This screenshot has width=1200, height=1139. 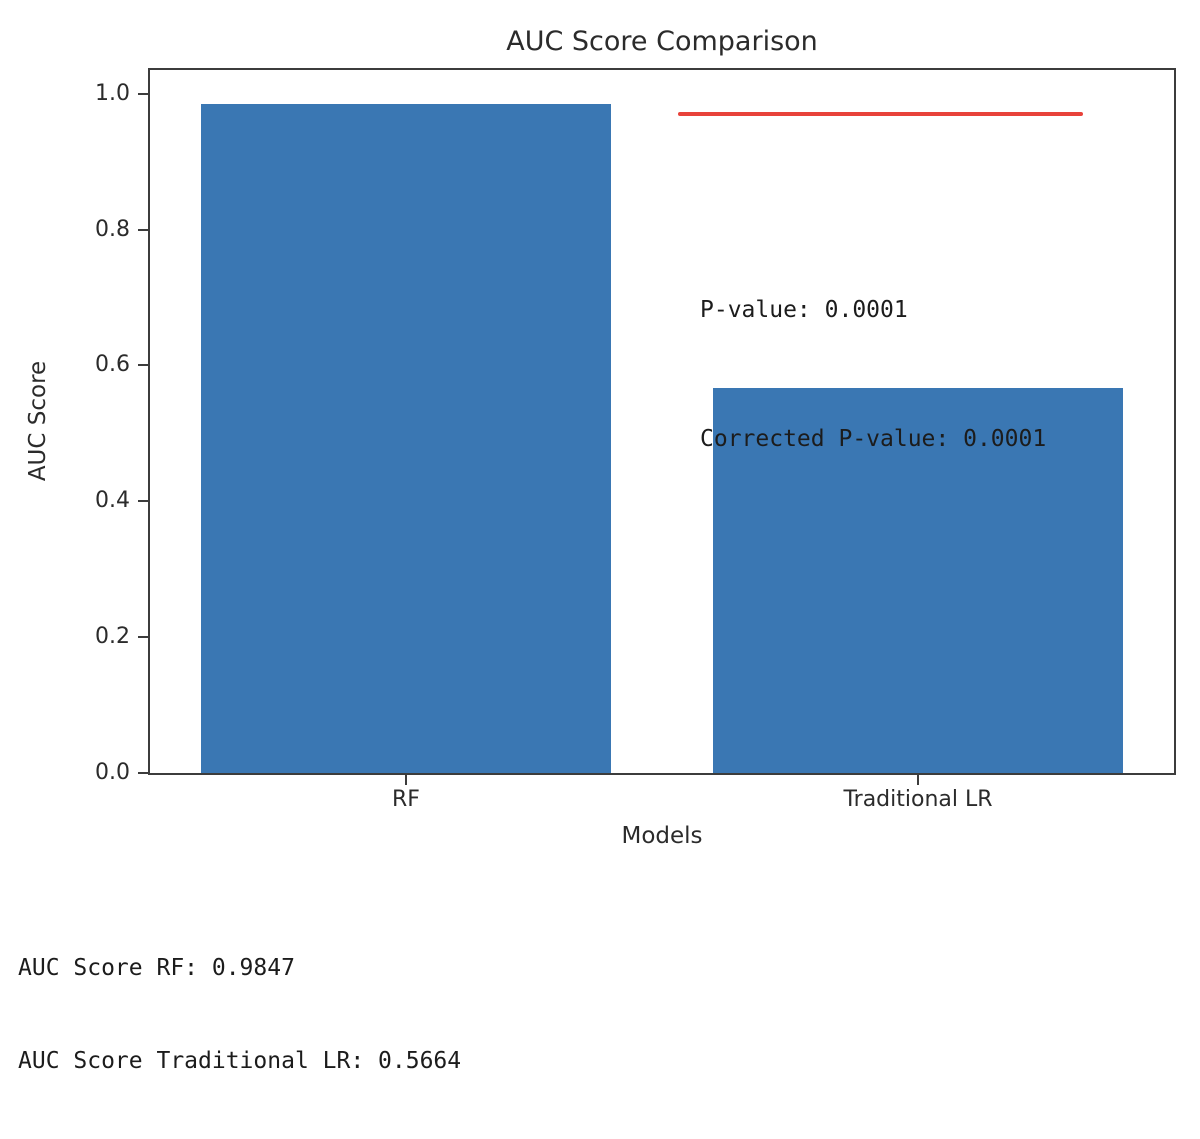 I want to click on y-tick-label: 0.4, so click(x=112, y=501).